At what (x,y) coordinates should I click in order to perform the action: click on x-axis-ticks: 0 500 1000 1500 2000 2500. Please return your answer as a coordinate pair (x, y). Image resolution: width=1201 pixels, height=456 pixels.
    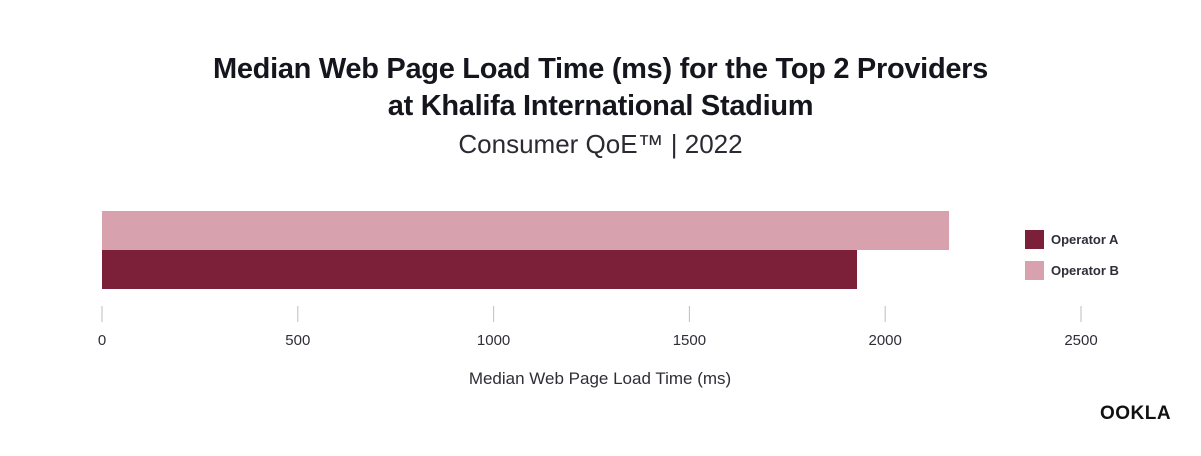
    Looking at the image, I should click on (598, 327).